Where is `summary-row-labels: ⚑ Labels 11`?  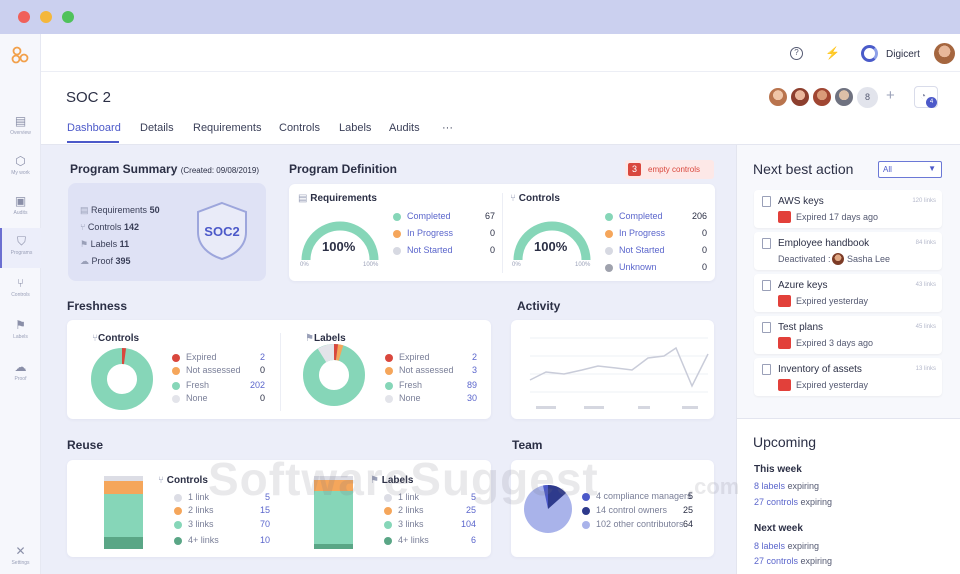
summary-row-labels: ⚑ Labels 11 is located at coordinates (105, 244).